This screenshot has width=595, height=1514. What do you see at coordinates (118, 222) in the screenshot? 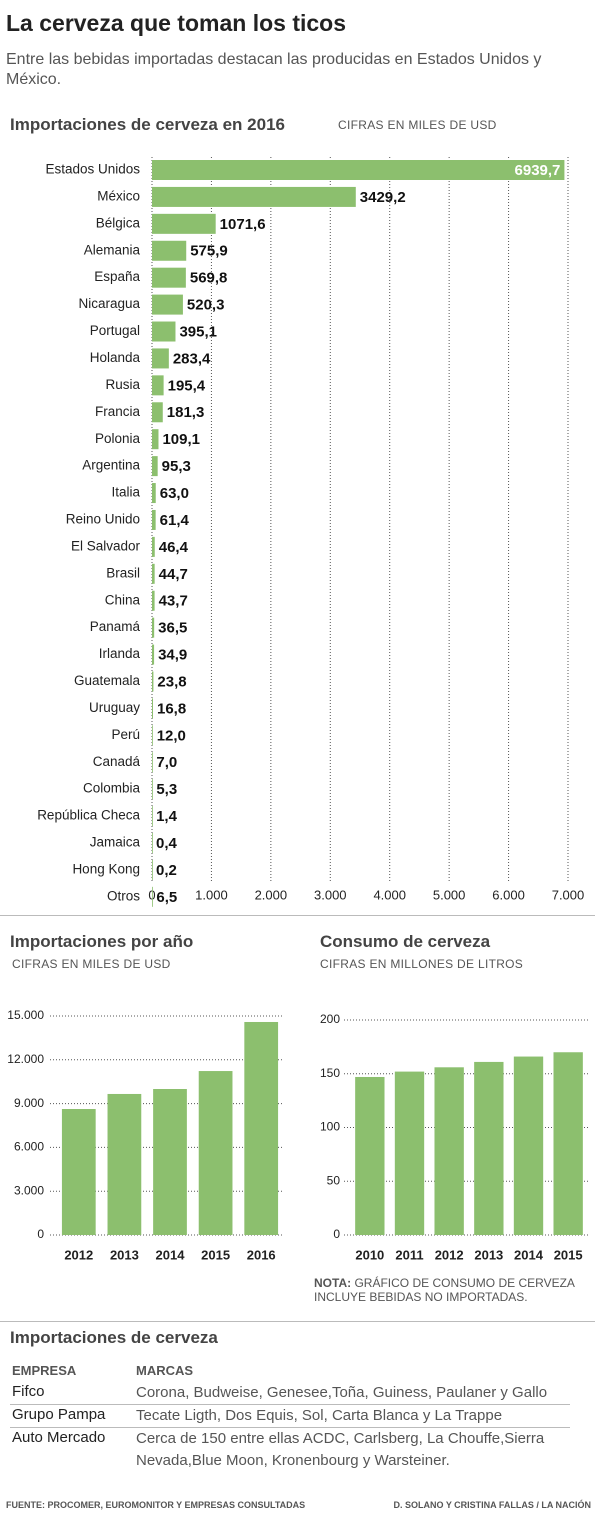
I see `y-tick-label: Bélgica` at bounding box center [118, 222].